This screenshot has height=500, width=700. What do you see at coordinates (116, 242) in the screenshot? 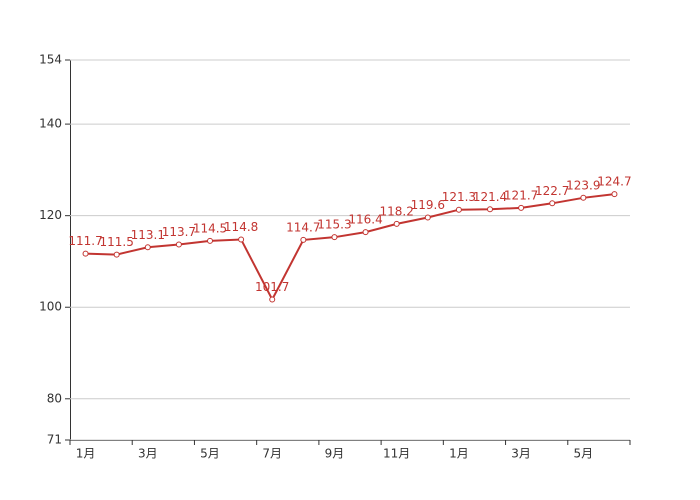
I see `data-label: 111.5` at bounding box center [116, 242].